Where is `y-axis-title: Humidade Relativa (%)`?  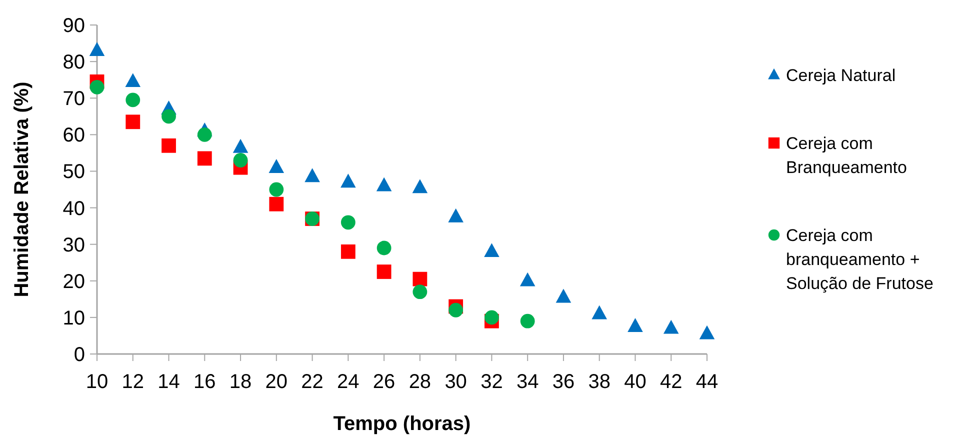 y-axis-title: Humidade Relativa (%) is located at coordinates (22, 190).